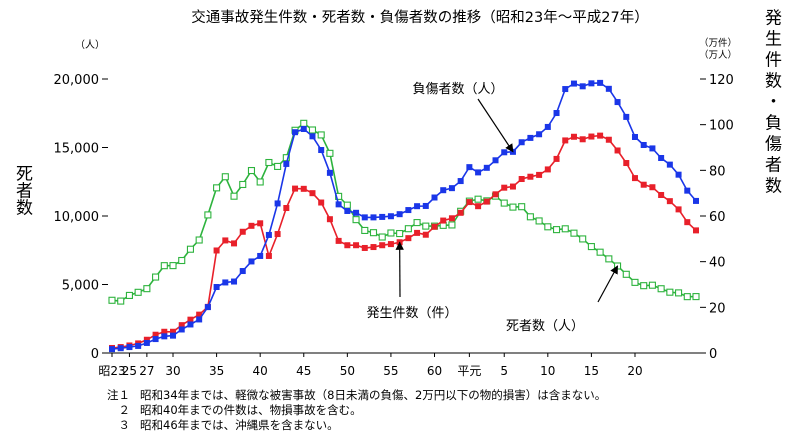 The height and width of the screenshot is (443, 790). I want to click on left-tick-label: 10,000, so click(77, 217).